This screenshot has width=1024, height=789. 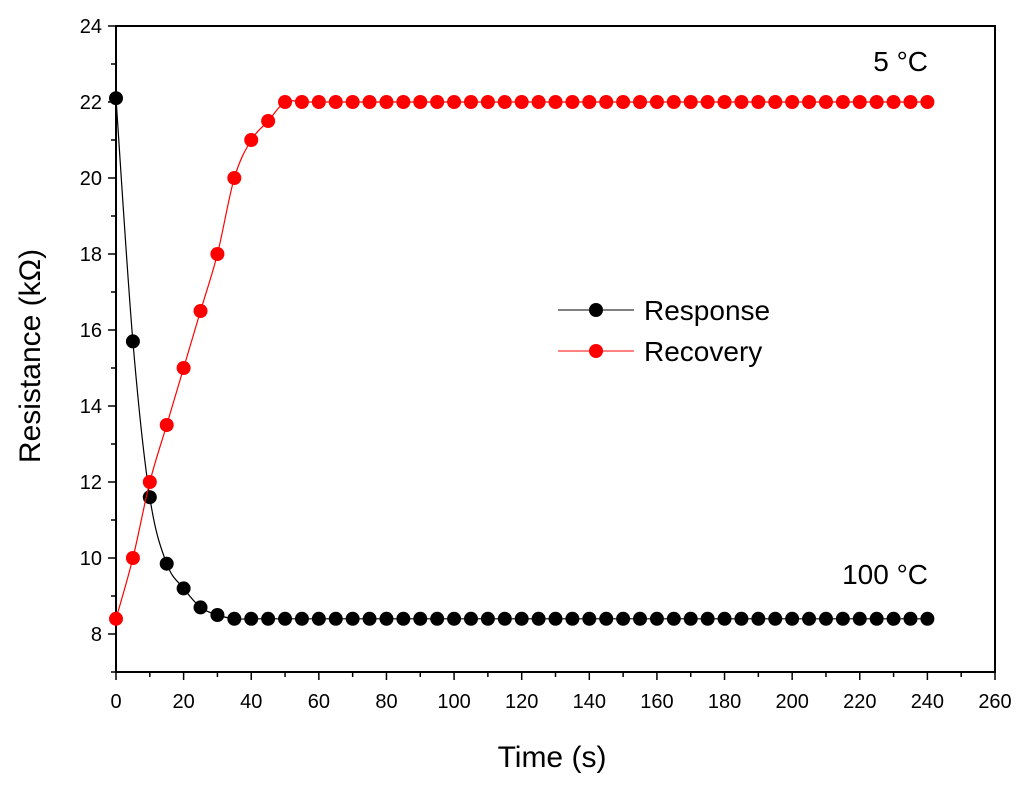 I want to click on x-tick-label: 160, so click(x=656, y=702).